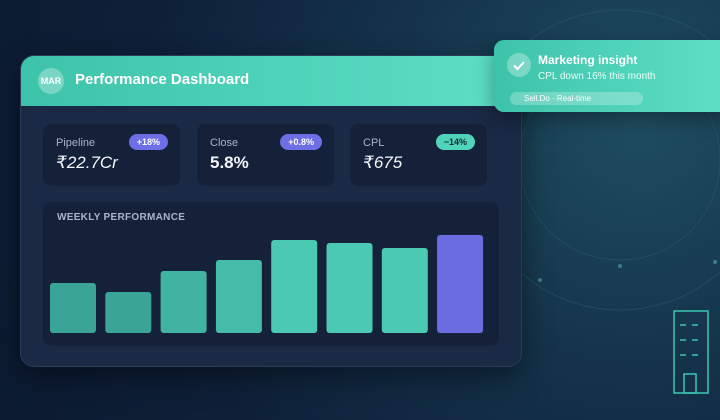  I want to click on kpi-card: Pipeline +18% ₹22.7Cr, so click(111, 155).